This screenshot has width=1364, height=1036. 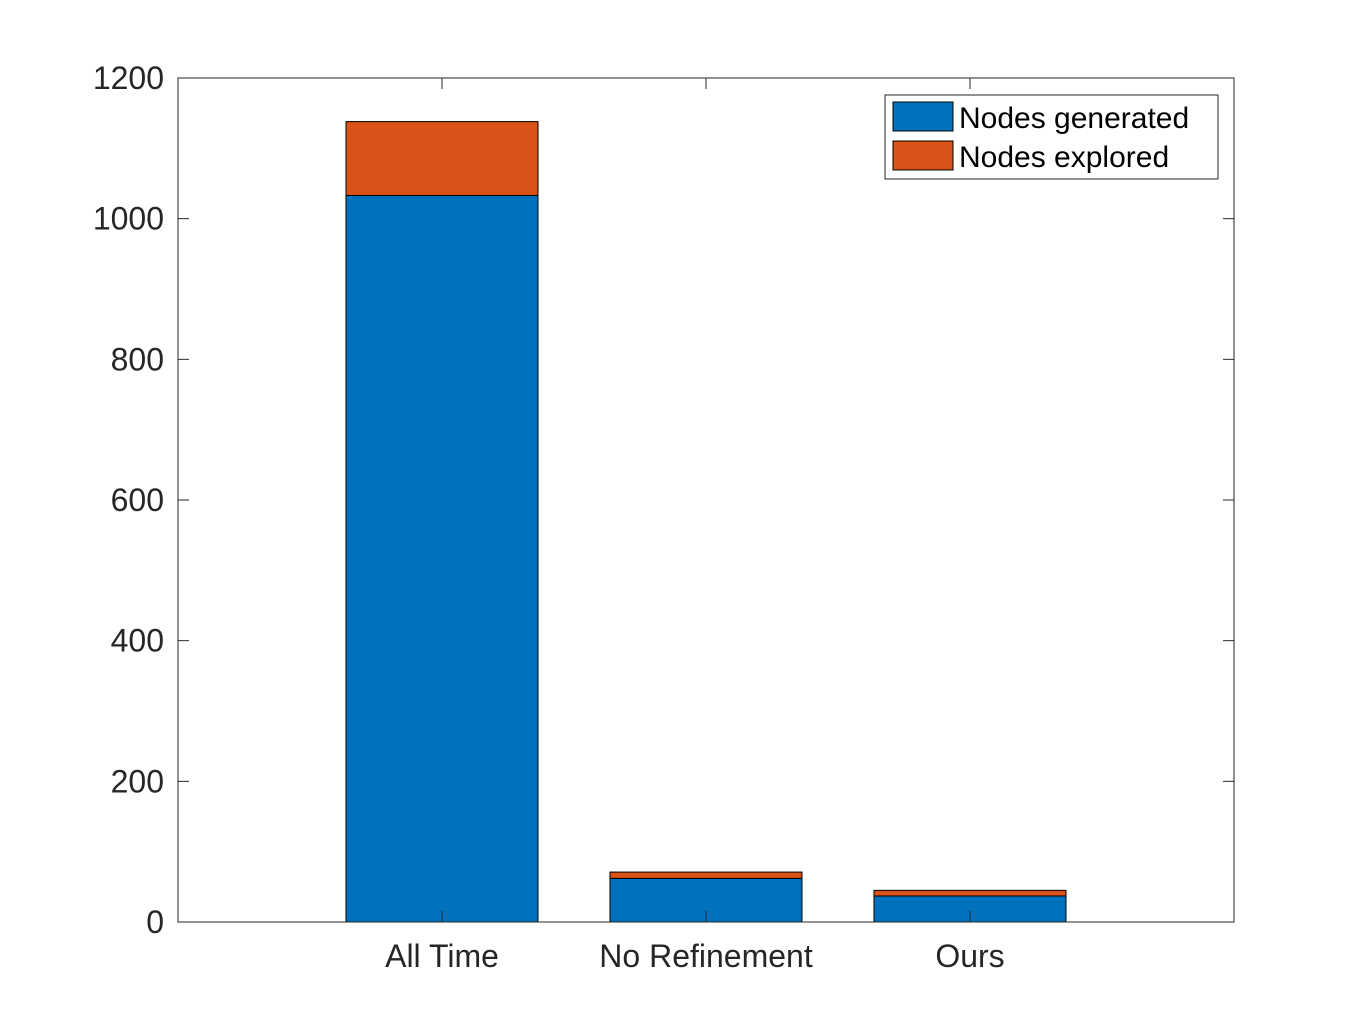 I want to click on legend-label: Nodes generated, so click(x=1074, y=118).